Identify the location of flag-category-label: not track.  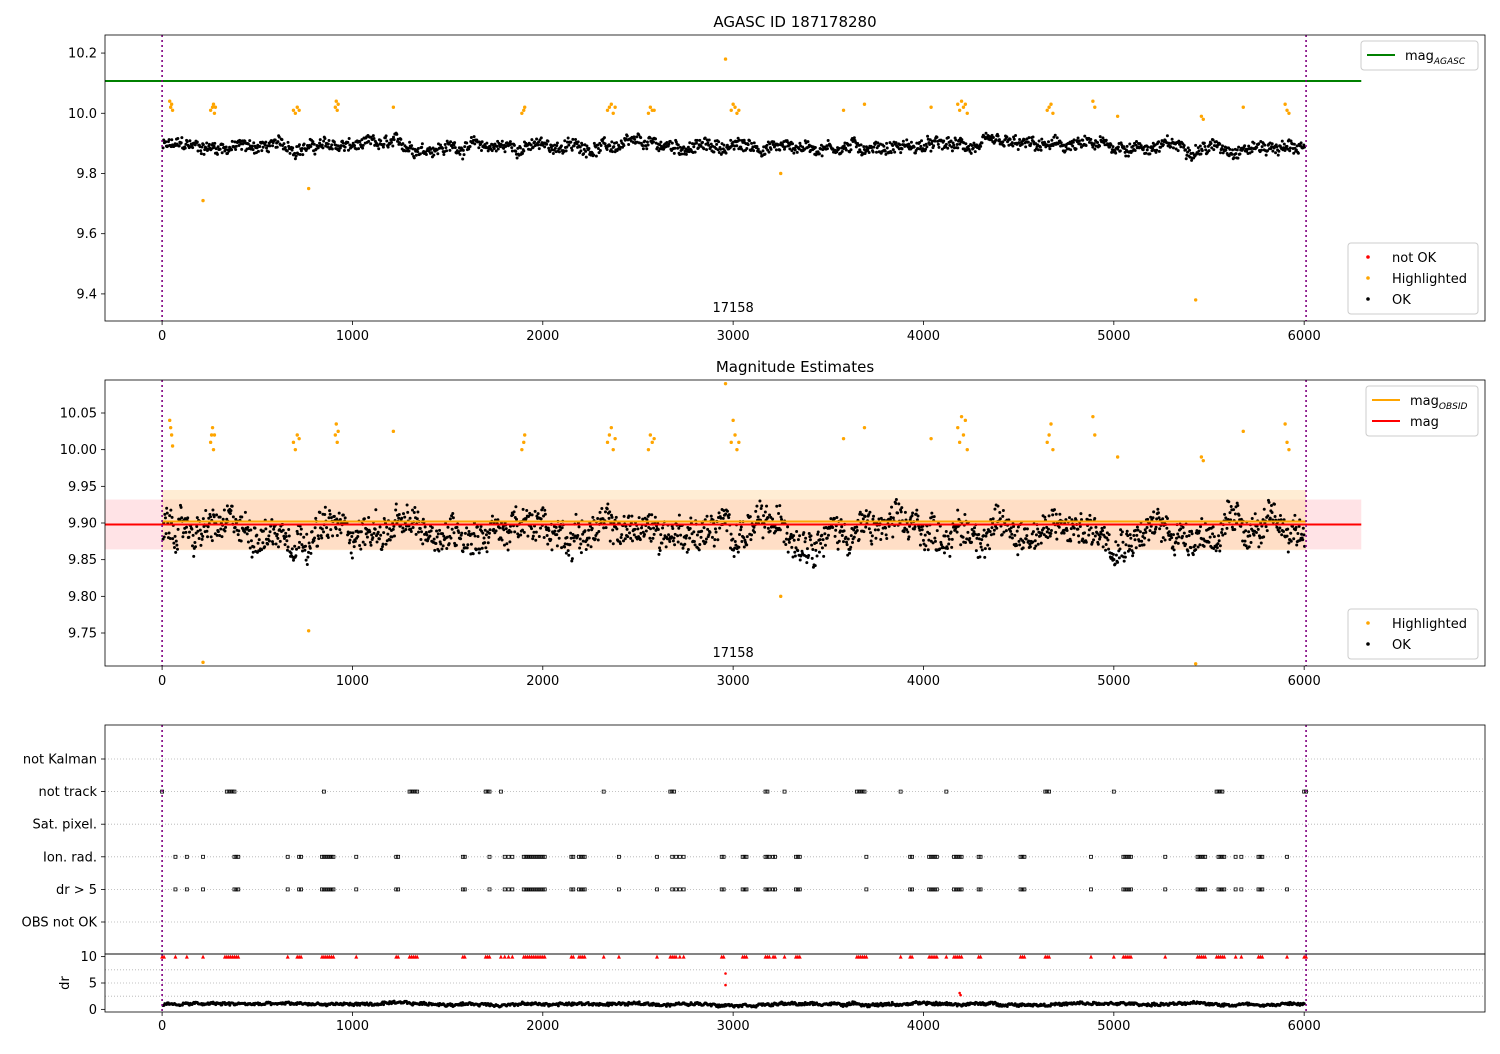
(67, 792).